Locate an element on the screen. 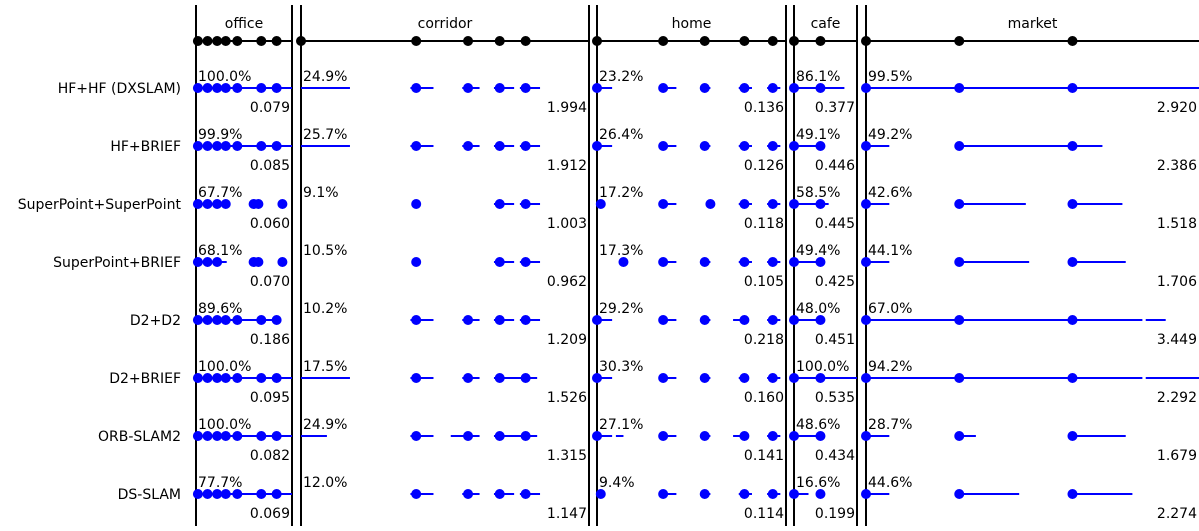  error-value-label: 0.160 is located at coordinates (764, 398).